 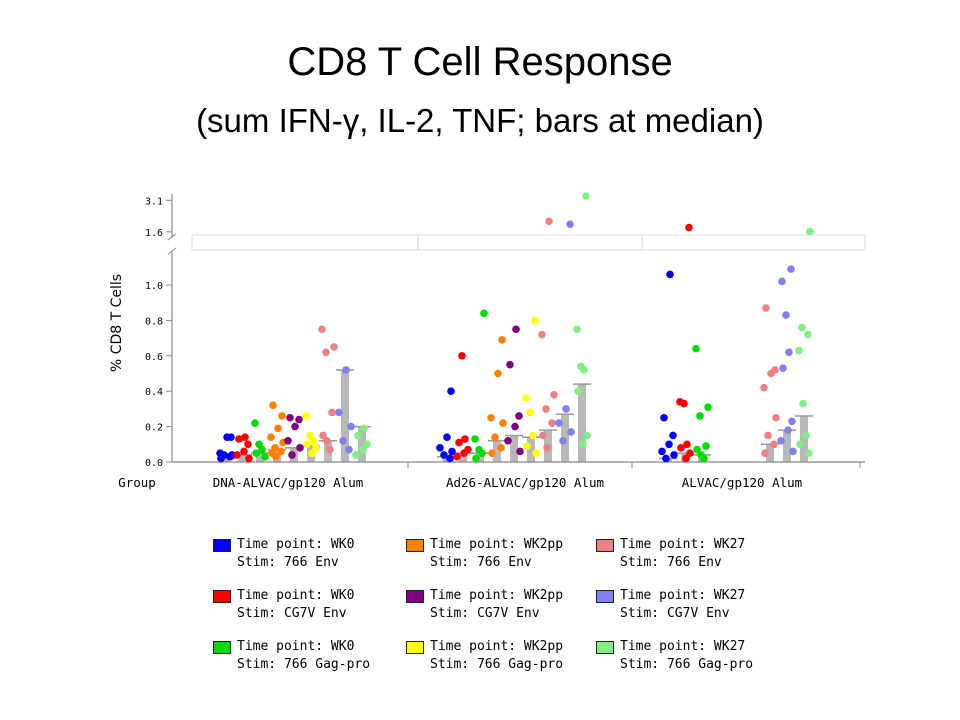 What do you see at coordinates (154, 233) in the screenshot?
I see `upper-y-tick-label: 1.6` at bounding box center [154, 233].